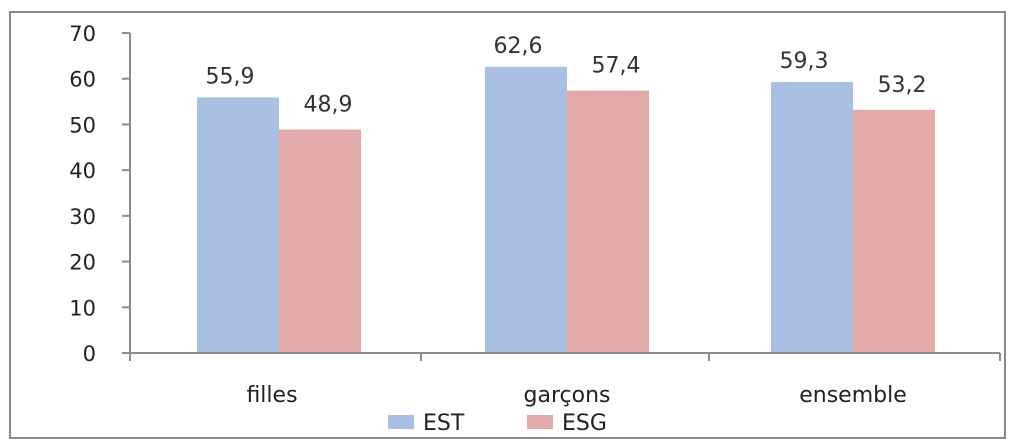 This screenshot has width=1013, height=439. Describe the element at coordinates (328, 104) in the screenshot. I see `data-label-esg-0: 48,9` at that location.